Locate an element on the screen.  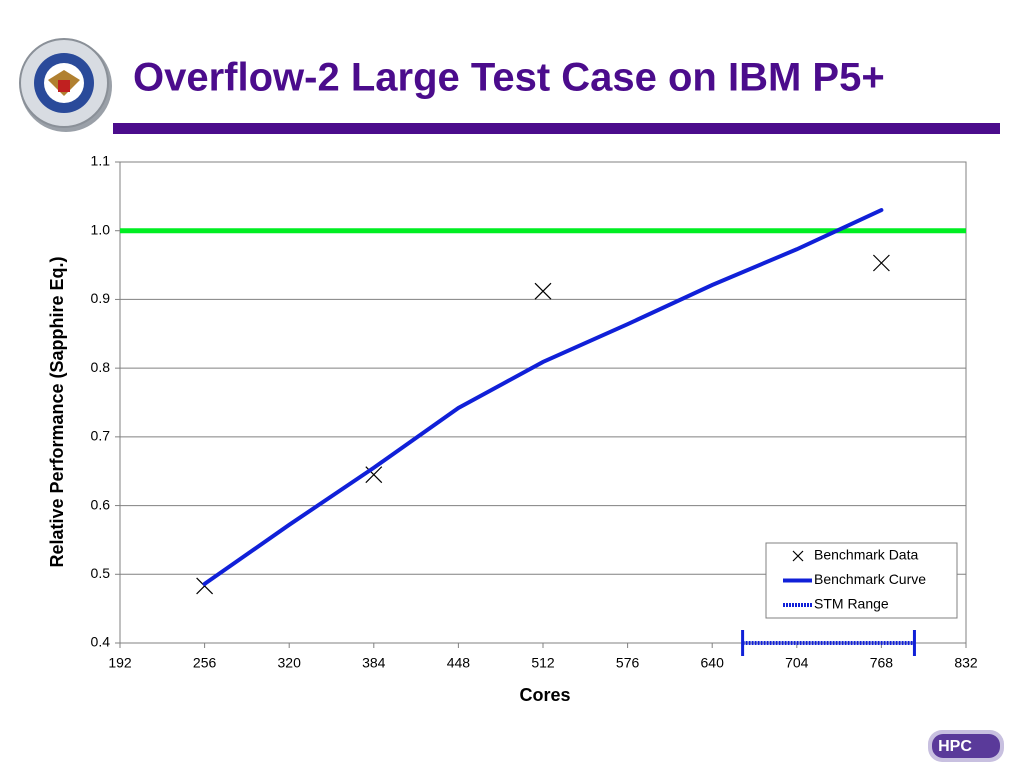
y-tick-label: 0.9 is located at coordinates (101, 298).